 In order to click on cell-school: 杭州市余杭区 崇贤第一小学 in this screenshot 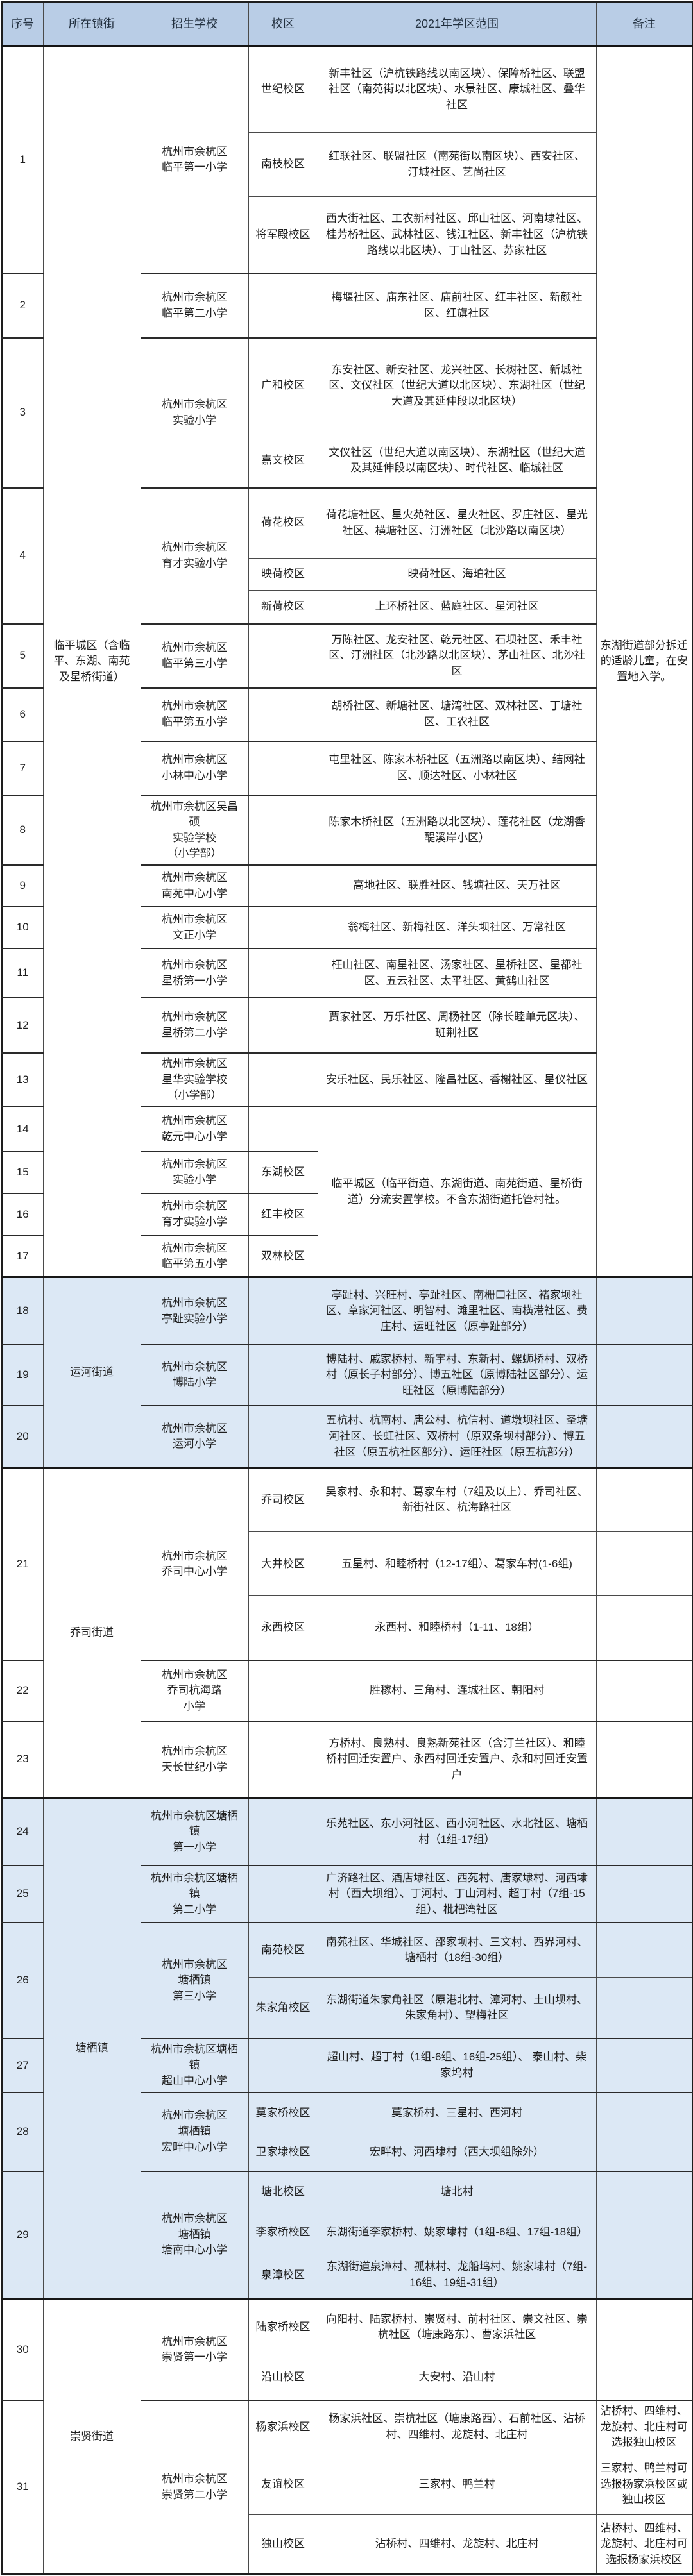, I will do `click(195, 2349)`.